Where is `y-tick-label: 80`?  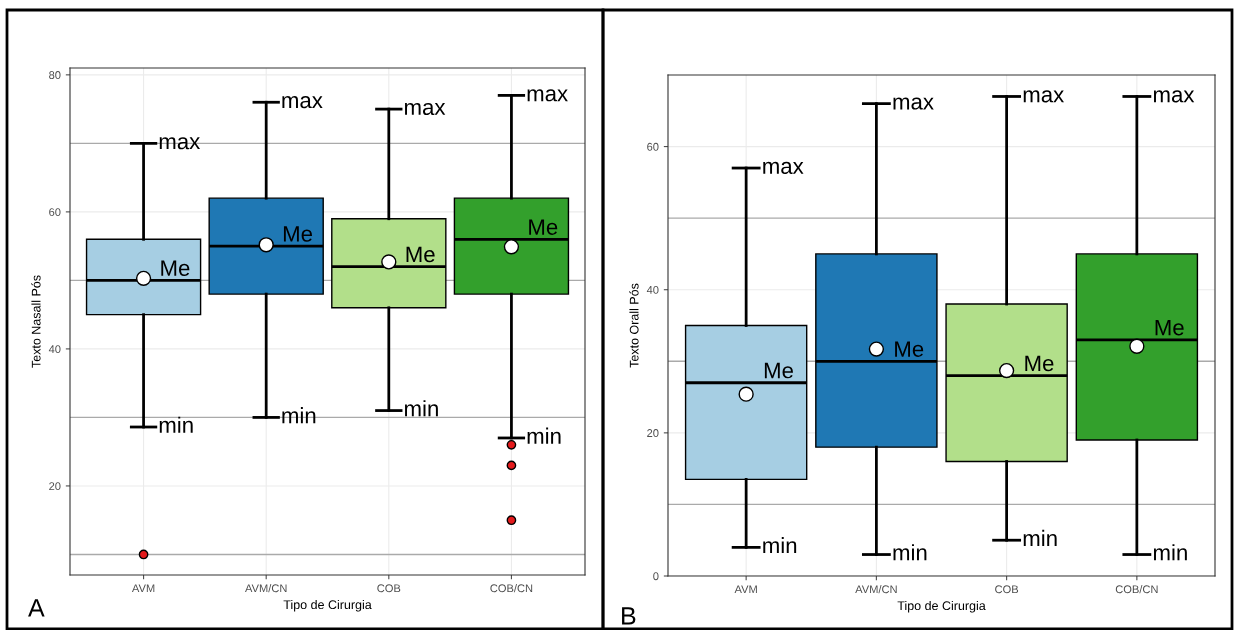 y-tick-label: 80 is located at coordinates (55, 75).